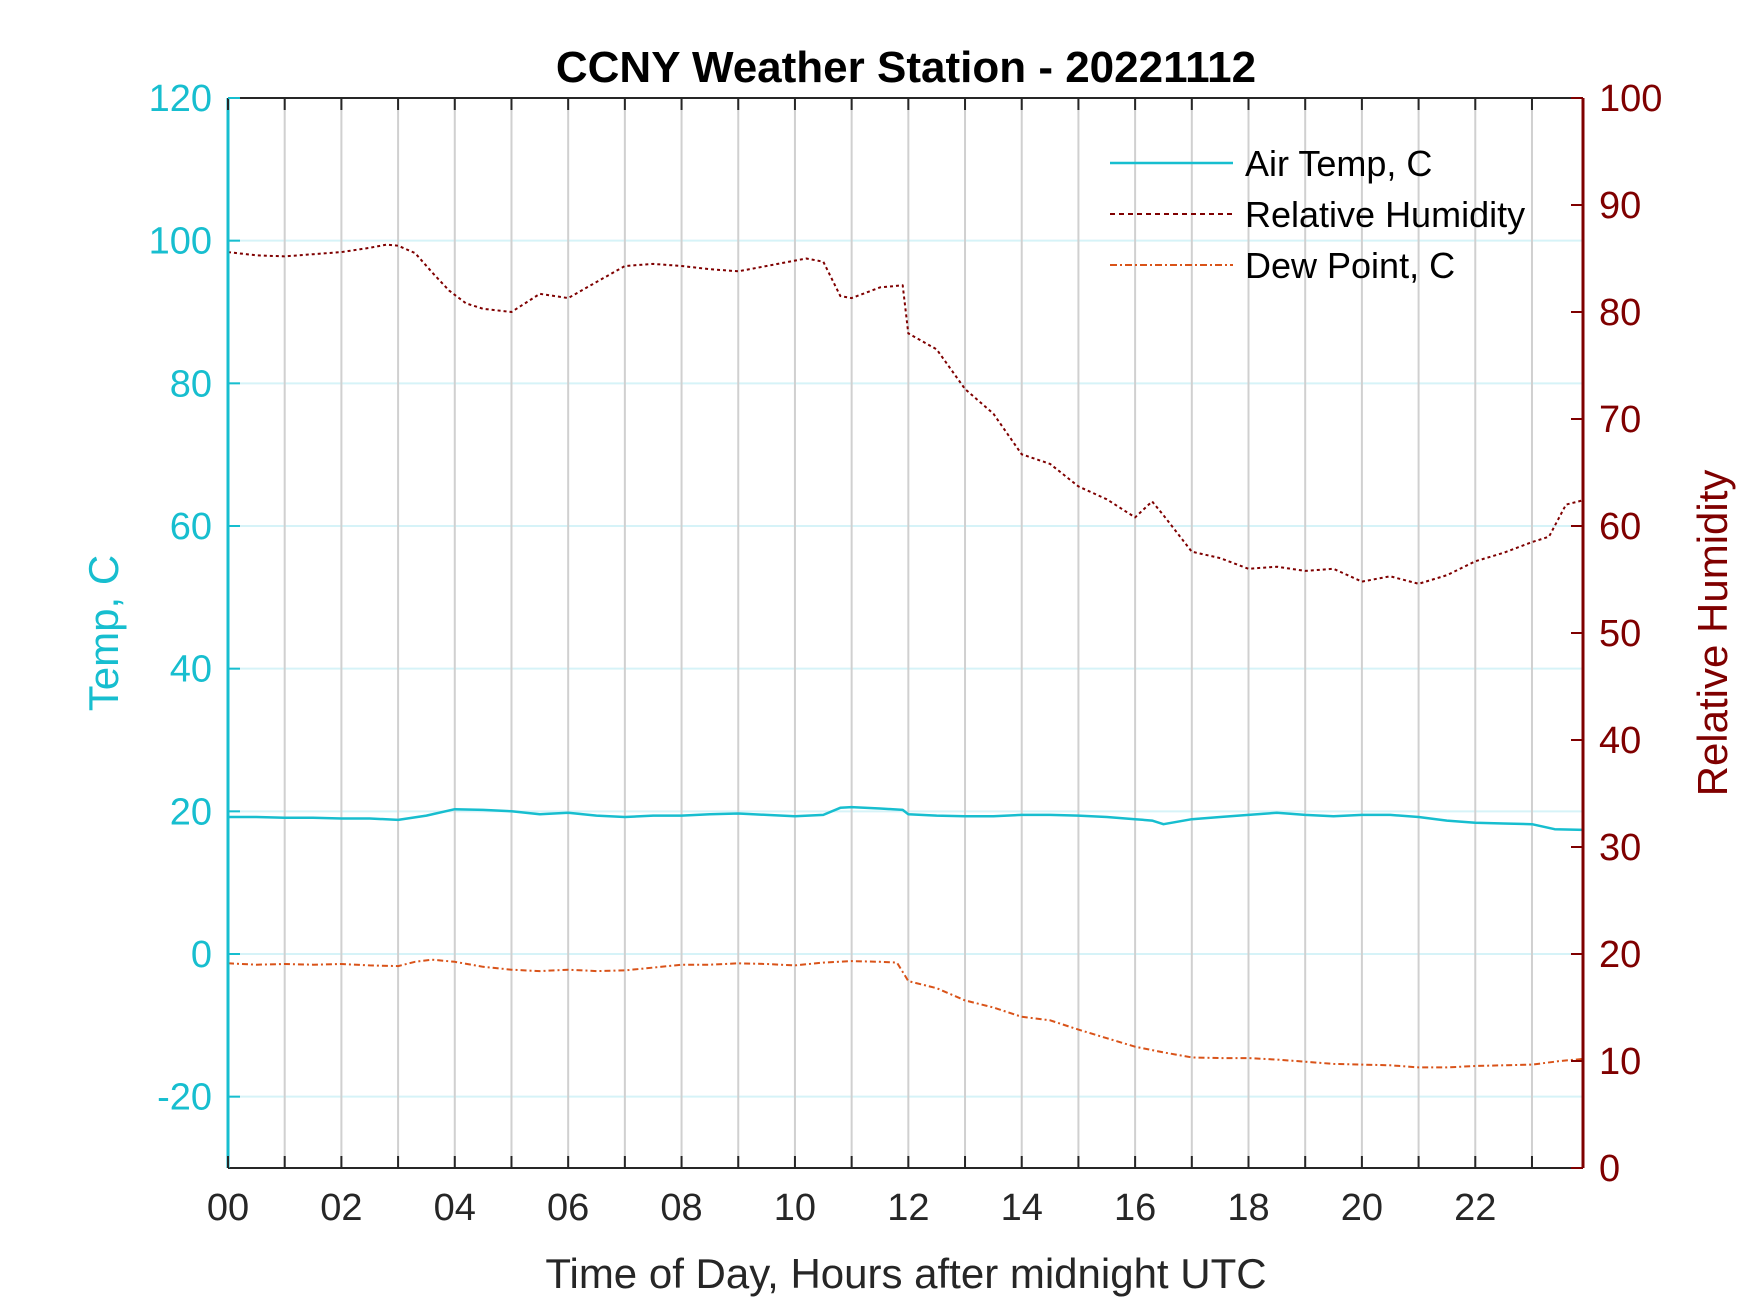  What do you see at coordinates (191, 384) in the screenshot?
I see `y-left-tick-label: 80` at bounding box center [191, 384].